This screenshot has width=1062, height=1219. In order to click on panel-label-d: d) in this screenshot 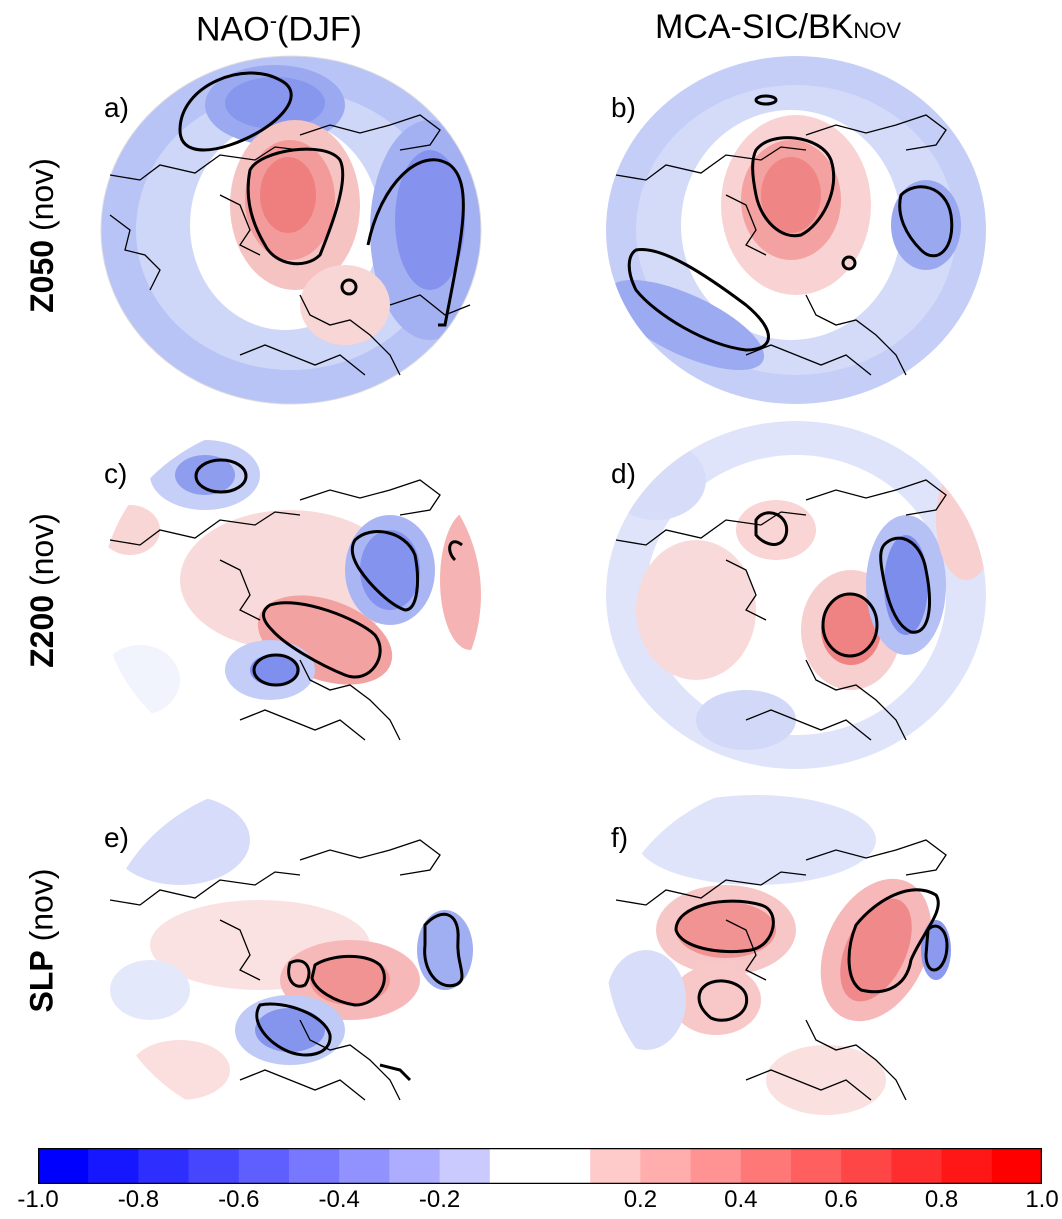, I will do `click(623, 473)`.